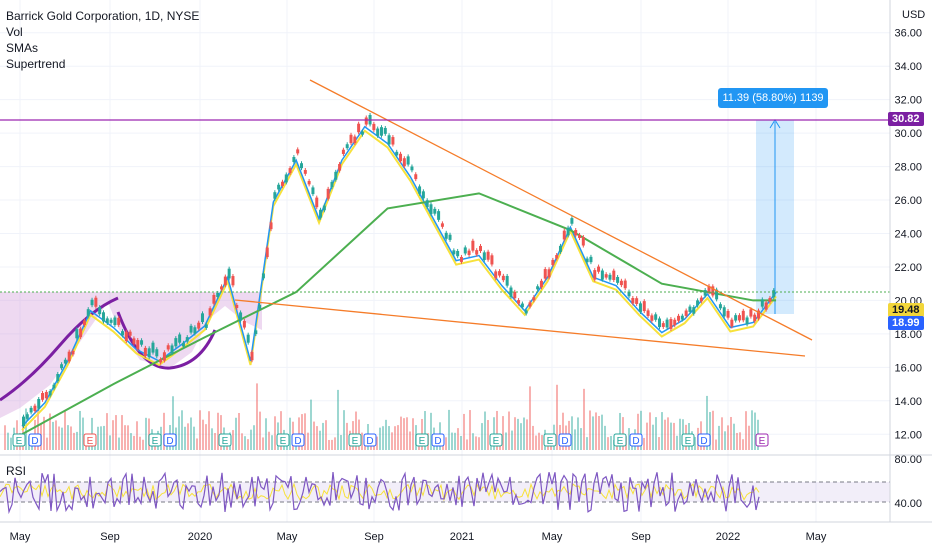  Describe the element at coordinates (36, 64) in the screenshot. I see `legend-supertrend: Supertrend` at that location.